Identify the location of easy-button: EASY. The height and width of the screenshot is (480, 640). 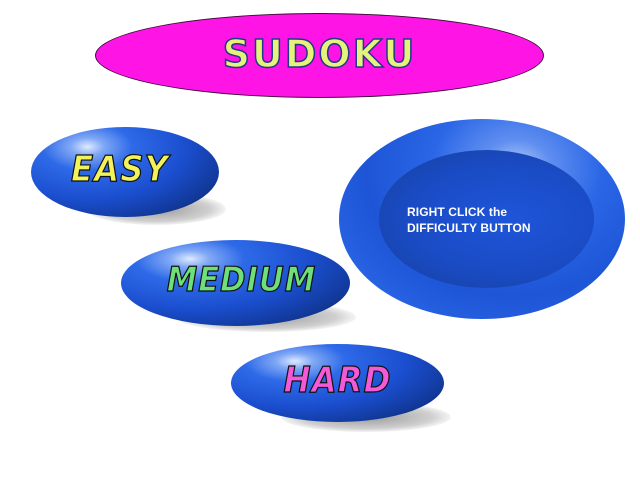
(125, 172).